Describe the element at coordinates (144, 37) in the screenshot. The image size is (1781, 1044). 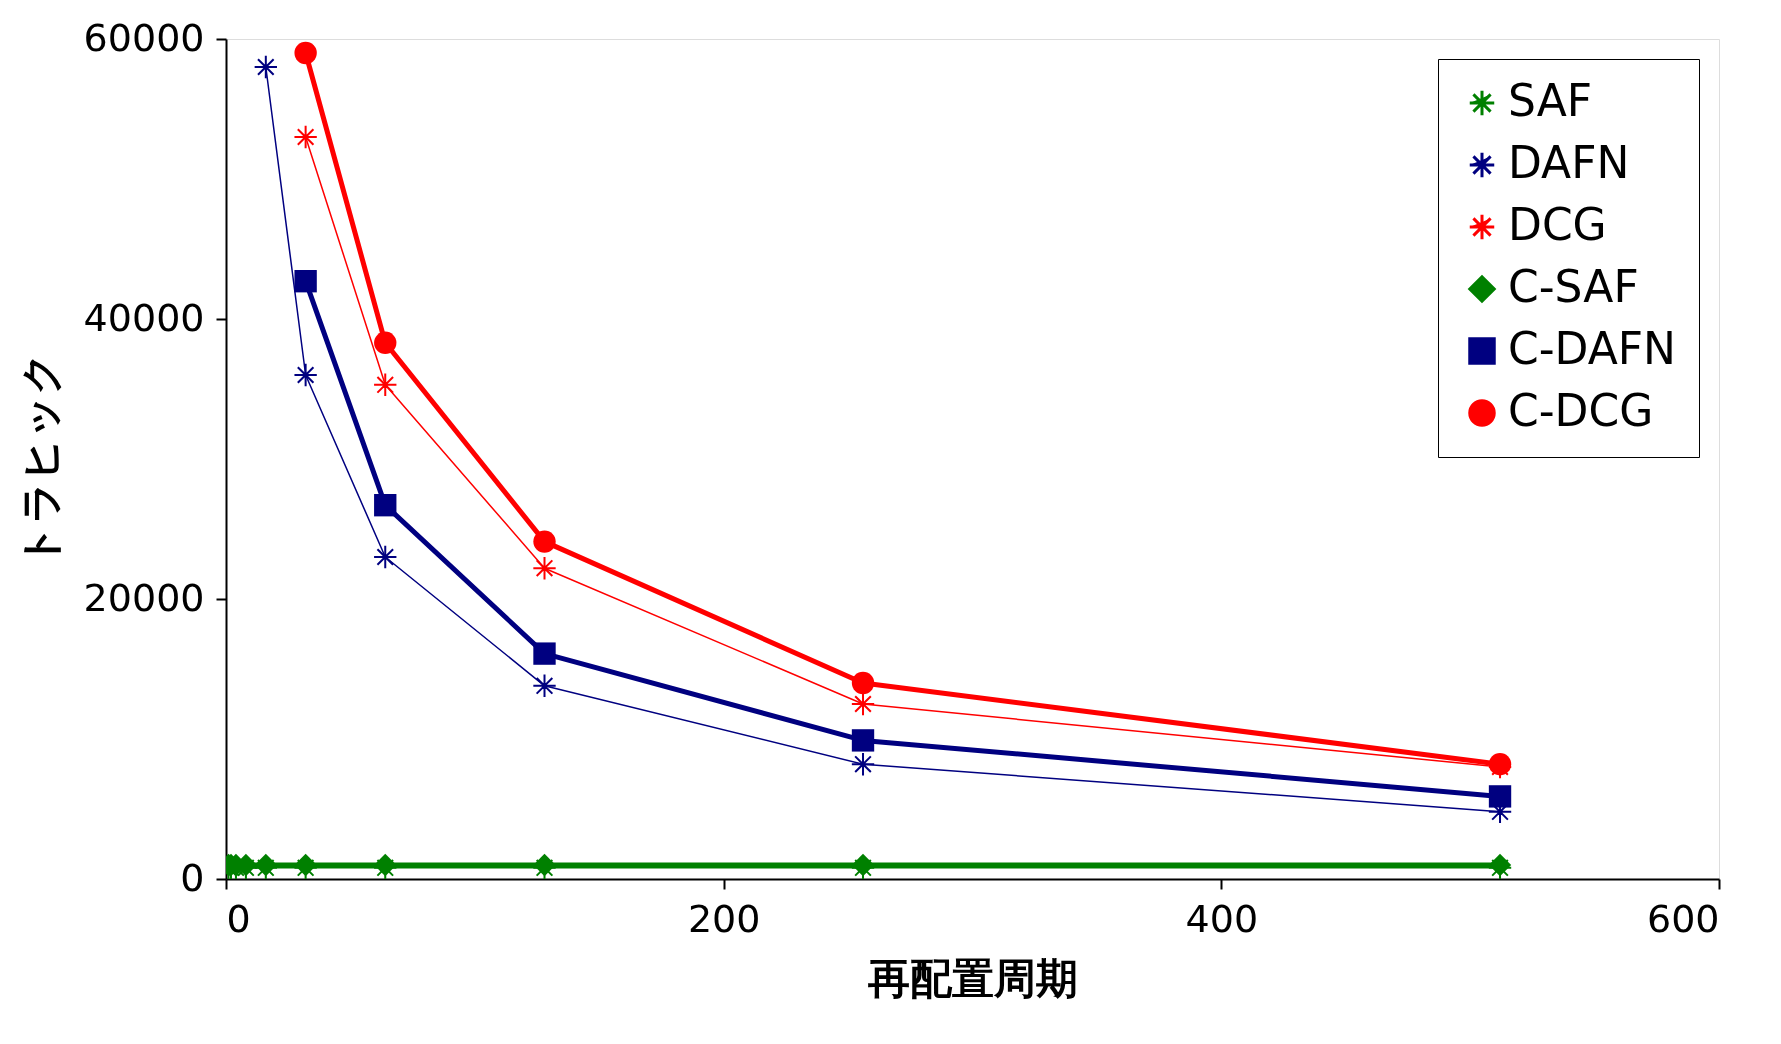
I see `y-tick-label: 60000` at that location.